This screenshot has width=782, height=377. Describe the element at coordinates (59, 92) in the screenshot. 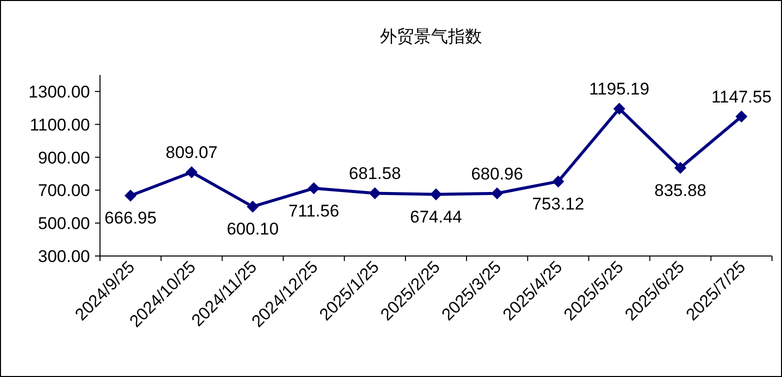

I see `y-tick-label: 1300.00` at that location.